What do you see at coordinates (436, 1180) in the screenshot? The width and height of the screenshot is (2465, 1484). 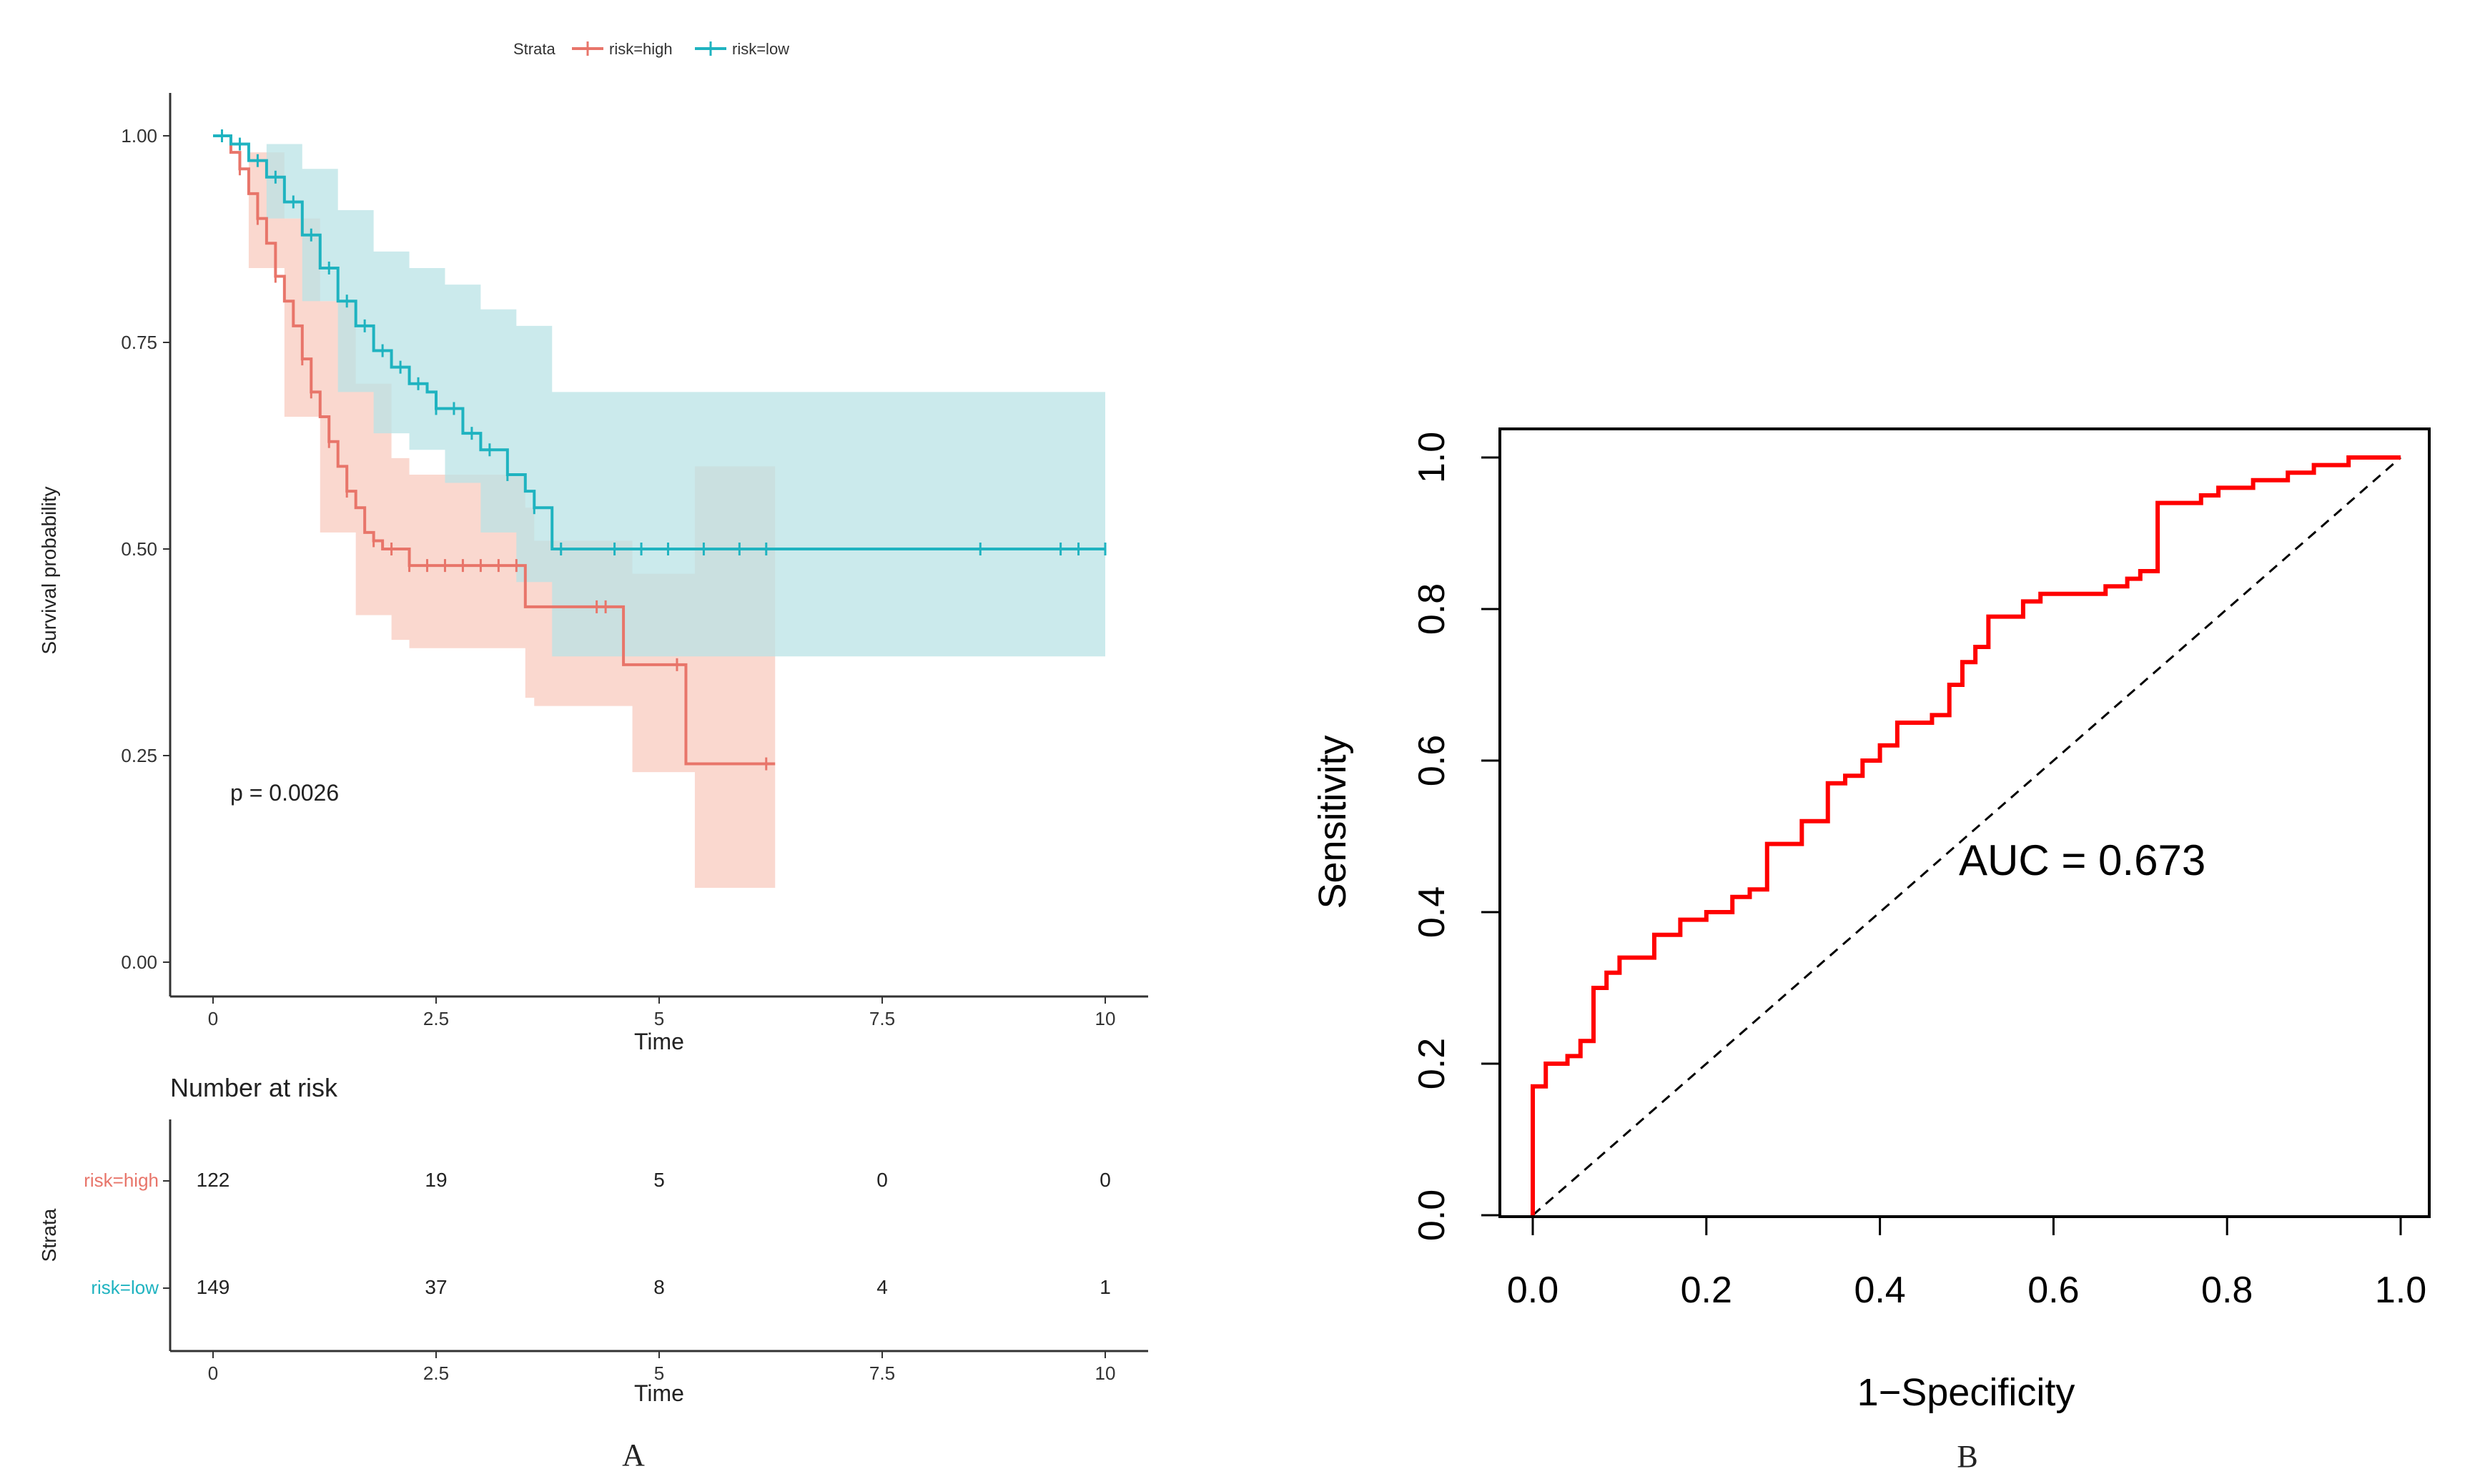 I see `risk-count-high-1: 19` at bounding box center [436, 1180].